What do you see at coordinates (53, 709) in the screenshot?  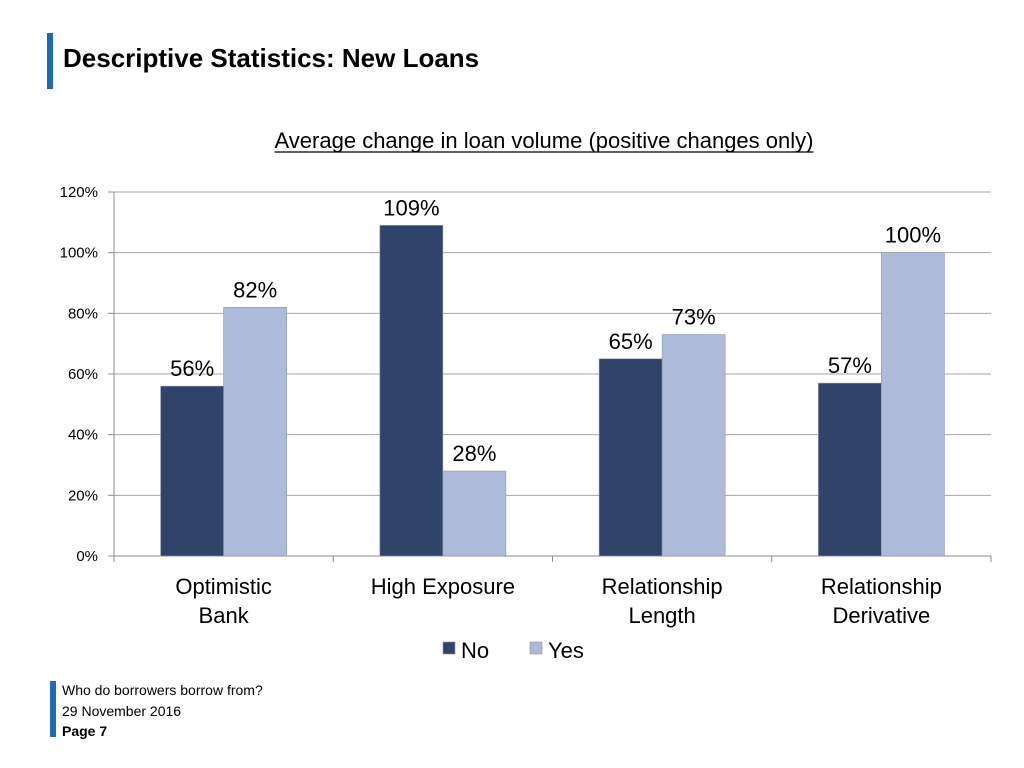 I see `footer-accent-bar` at bounding box center [53, 709].